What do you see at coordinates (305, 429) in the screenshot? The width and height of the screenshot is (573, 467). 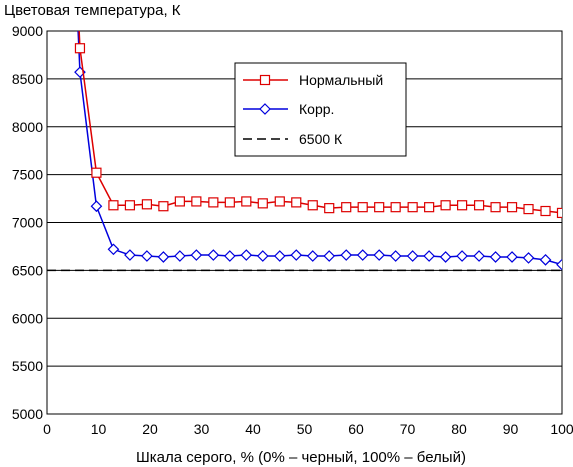 I see `x-tick-label: 50` at bounding box center [305, 429].